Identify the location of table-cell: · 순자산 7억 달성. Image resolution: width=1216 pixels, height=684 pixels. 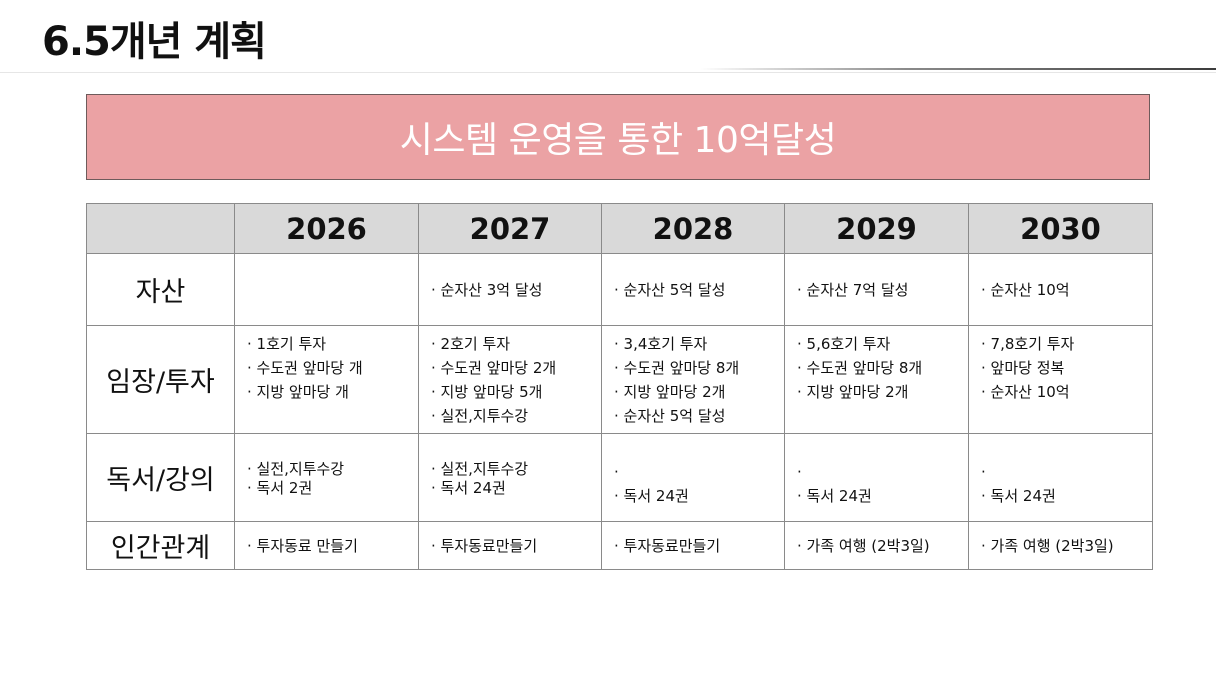
(876, 289).